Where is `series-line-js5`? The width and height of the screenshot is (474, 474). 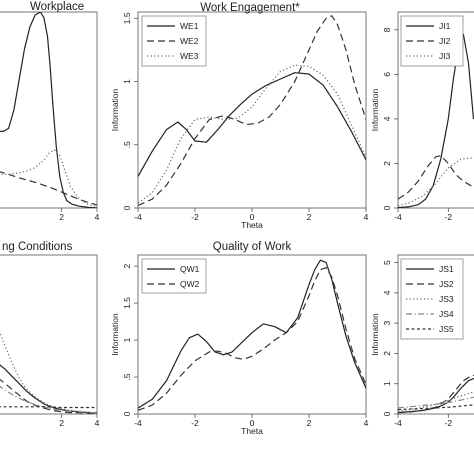
series-line-js5 is located at coordinates (436, 407).